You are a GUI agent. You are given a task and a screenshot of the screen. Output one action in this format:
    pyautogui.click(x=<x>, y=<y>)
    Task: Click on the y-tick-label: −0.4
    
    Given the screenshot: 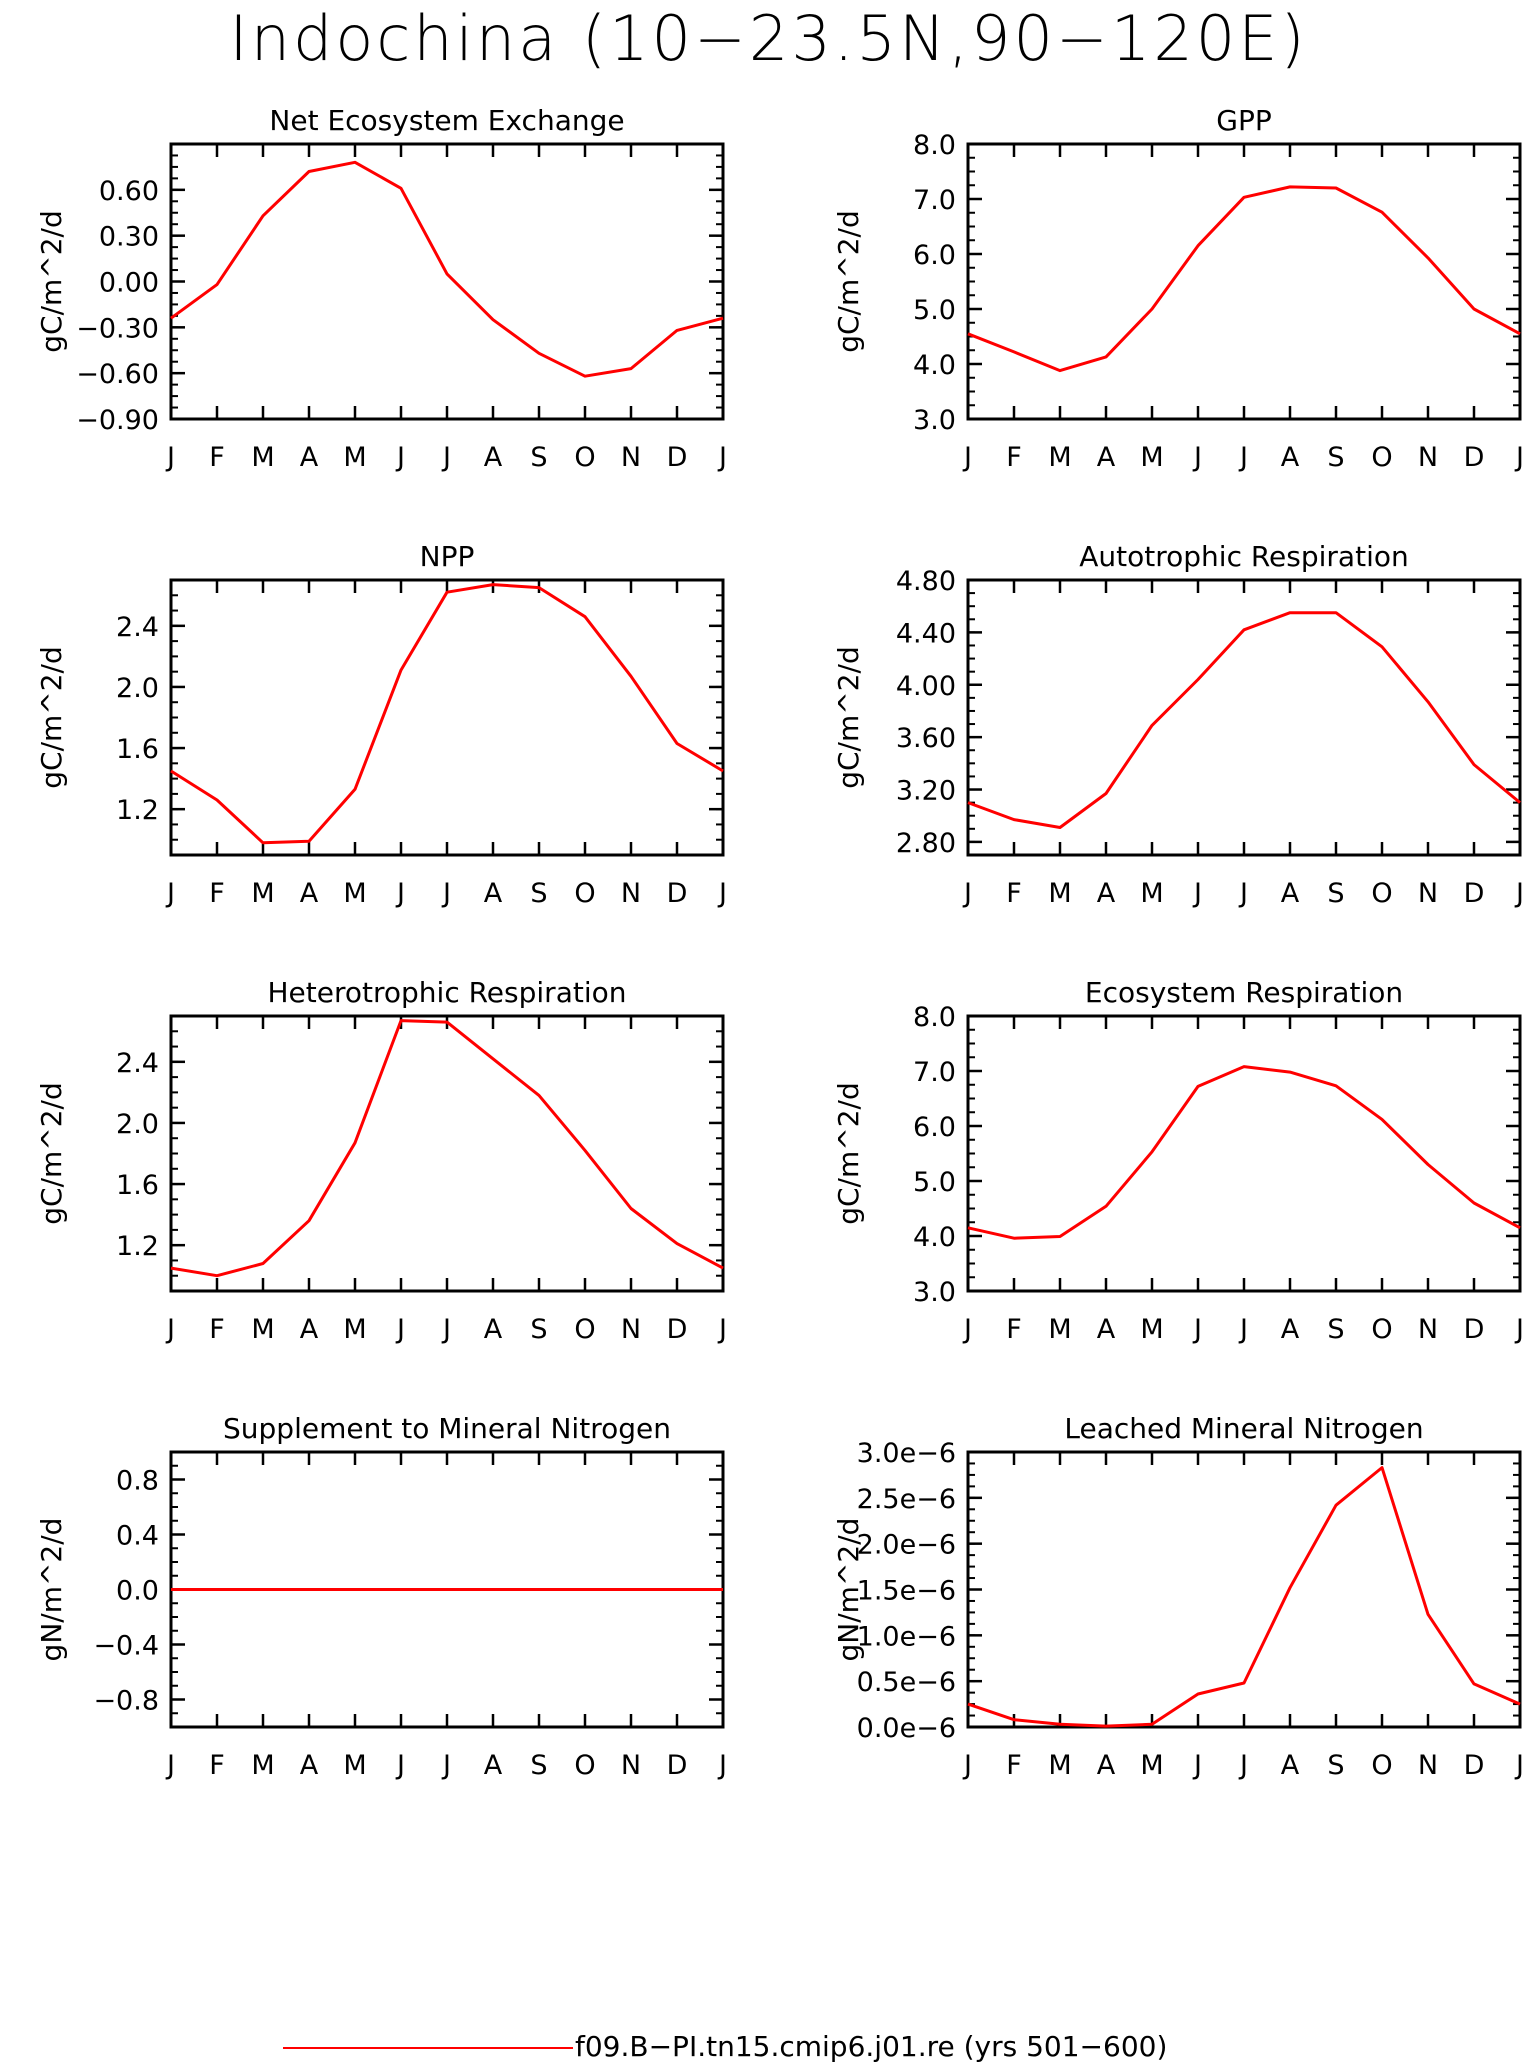 What is the action you would take?
    pyautogui.click(x=126, y=1646)
    